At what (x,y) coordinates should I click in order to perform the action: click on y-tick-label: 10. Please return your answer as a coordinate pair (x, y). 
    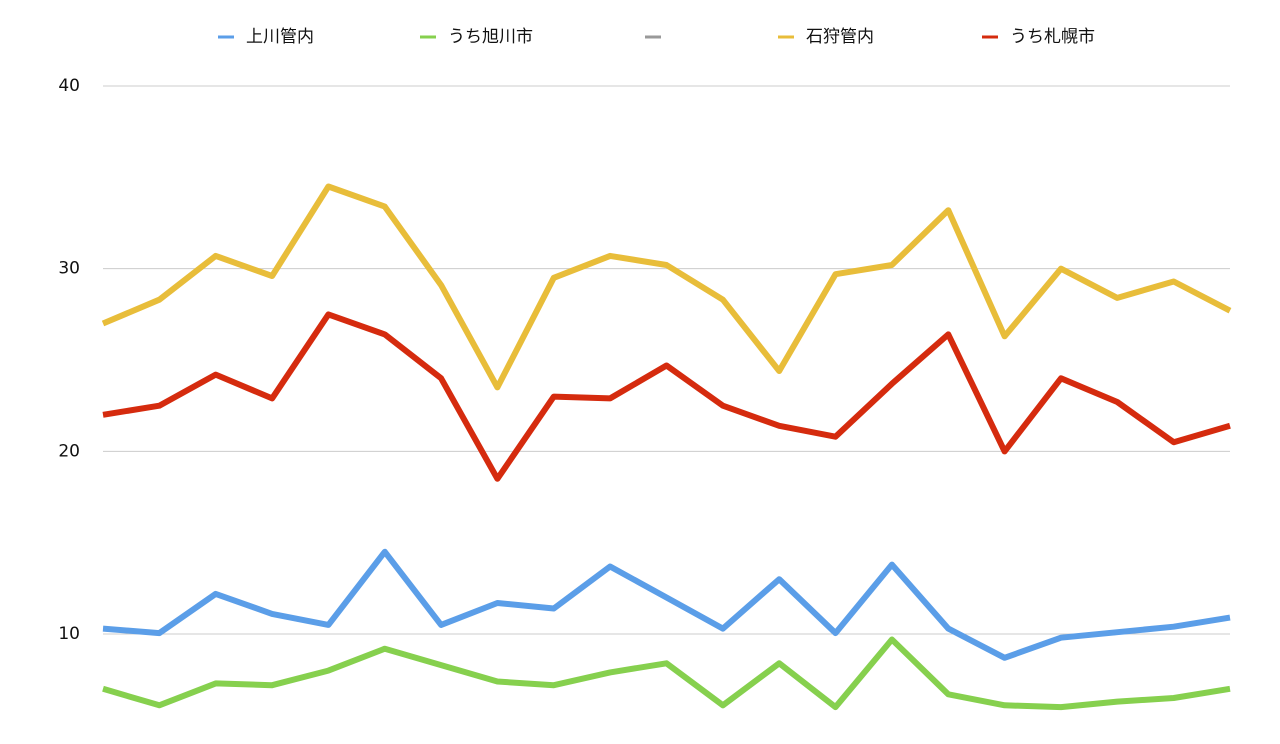
    Looking at the image, I should click on (69, 634).